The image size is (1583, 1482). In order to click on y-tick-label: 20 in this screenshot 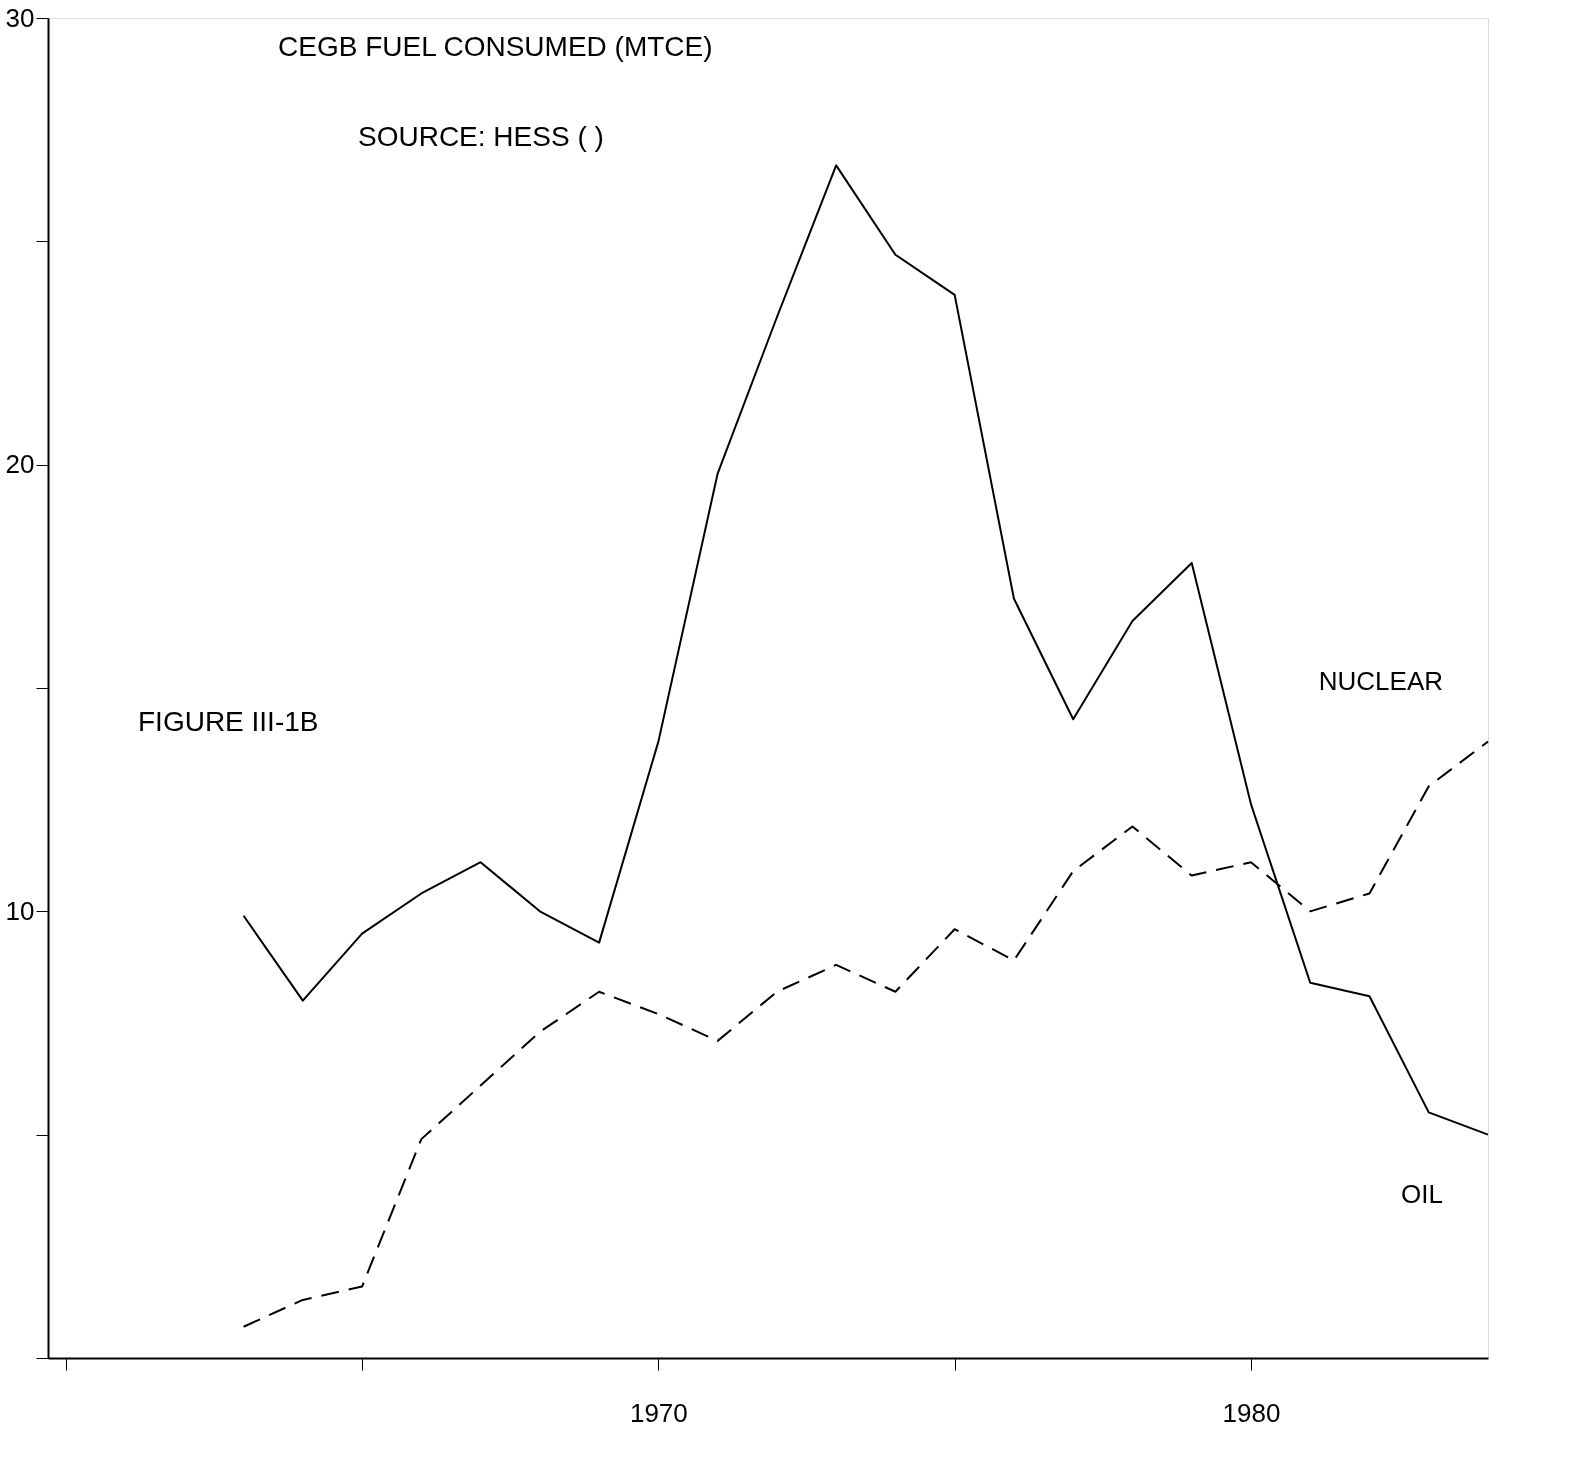, I will do `click(20, 464)`.